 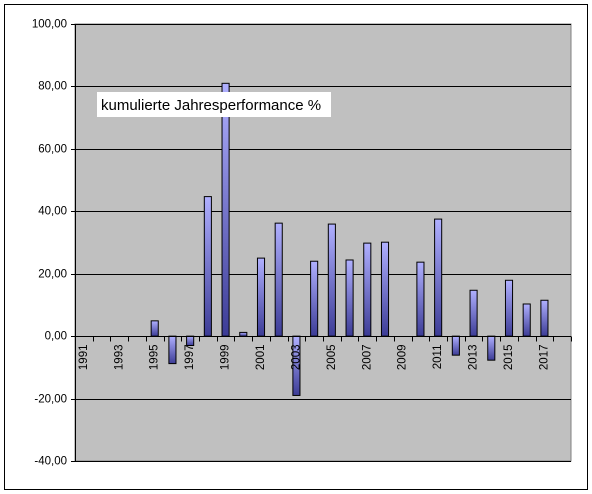 What do you see at coordinates (52, 87) in the screenshot?
I see `y-tick-label: 80,00` at bounding box center [52, 87].